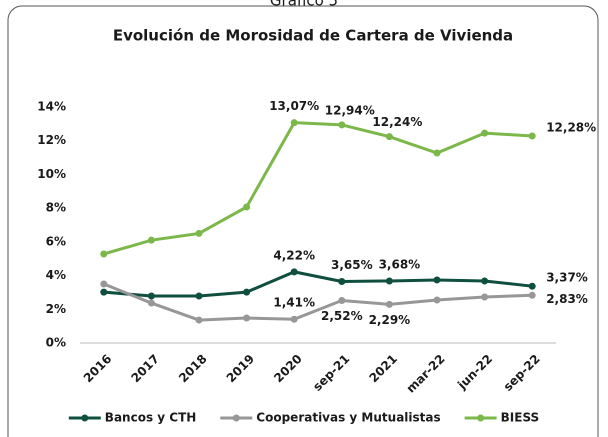 Image resolution: width=608 pixels, height=437 pixels. What do you see at coordinates (352, 265) in the screenshot?
I see `data-label: 3,65%` at bounding box center [352, 265].